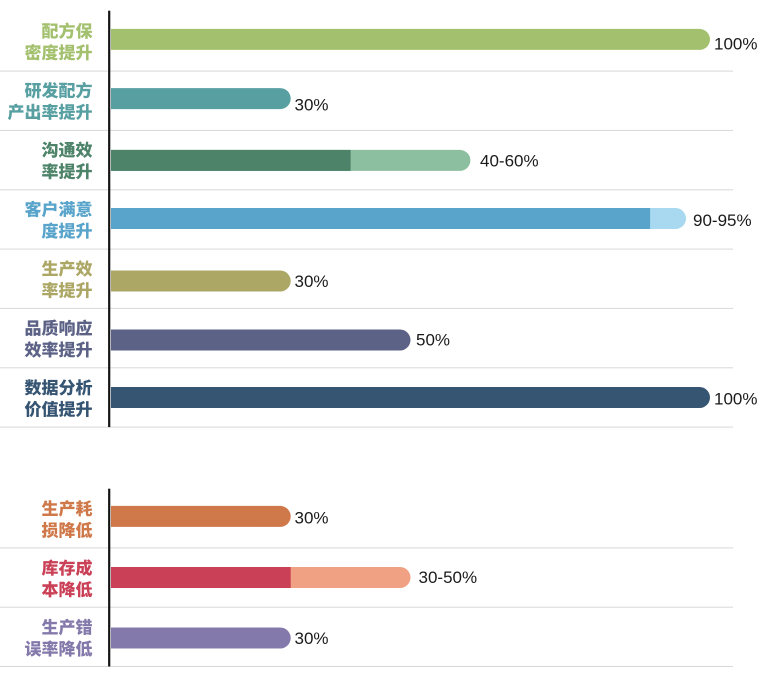  Describe the element at coordinates (448, 577) in the screenshot. I see `svg-text: 30-50%` at that location.